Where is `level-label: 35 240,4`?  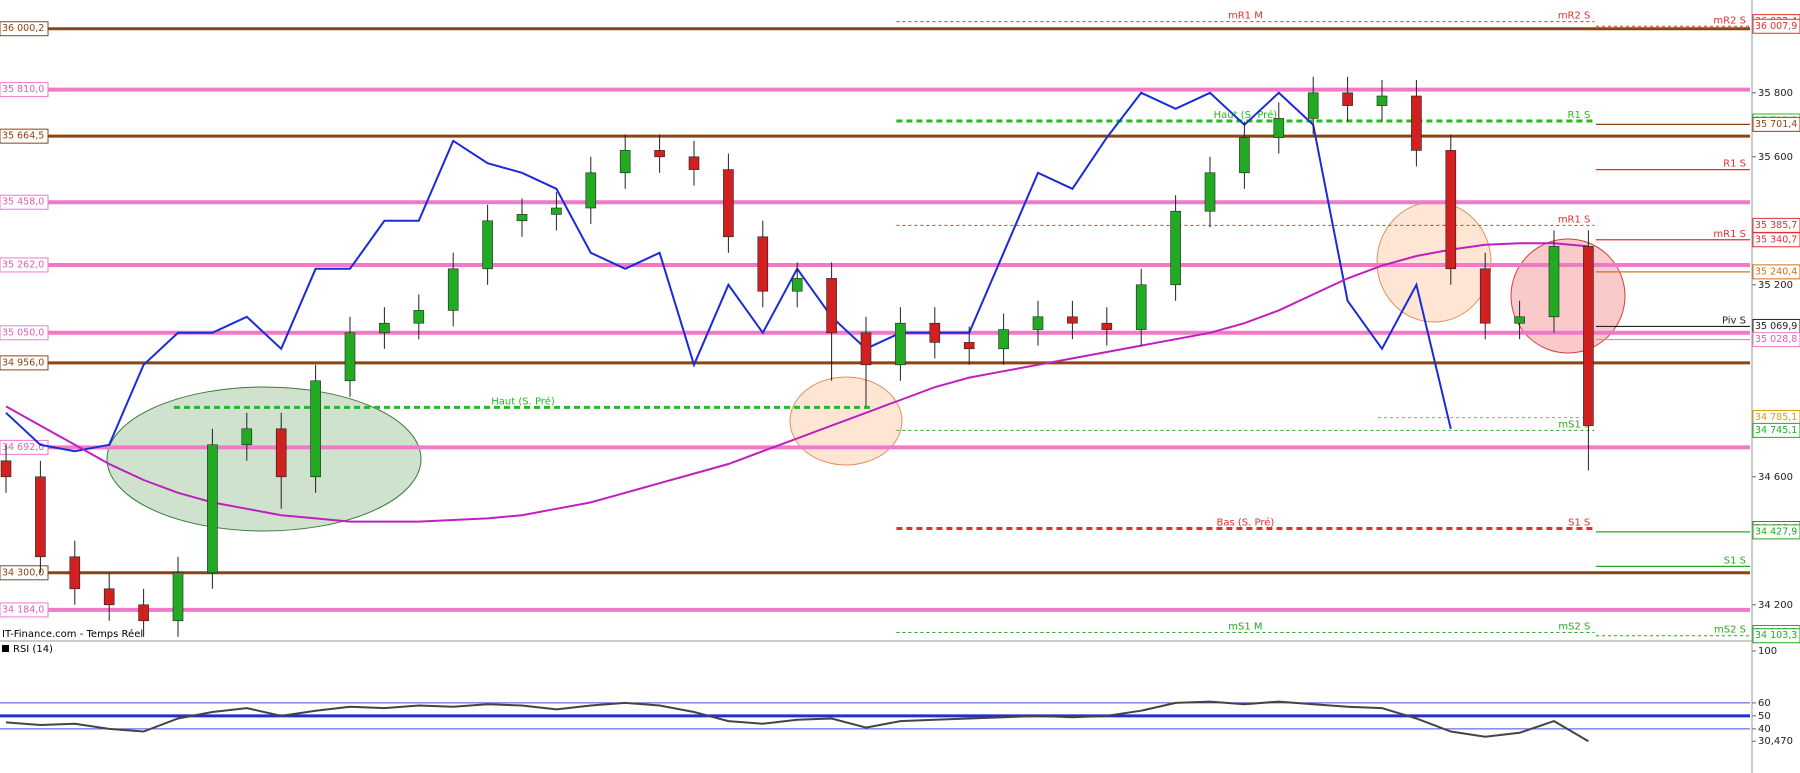
level-label: 35 240,4 is located at coordinates (1776, 271).